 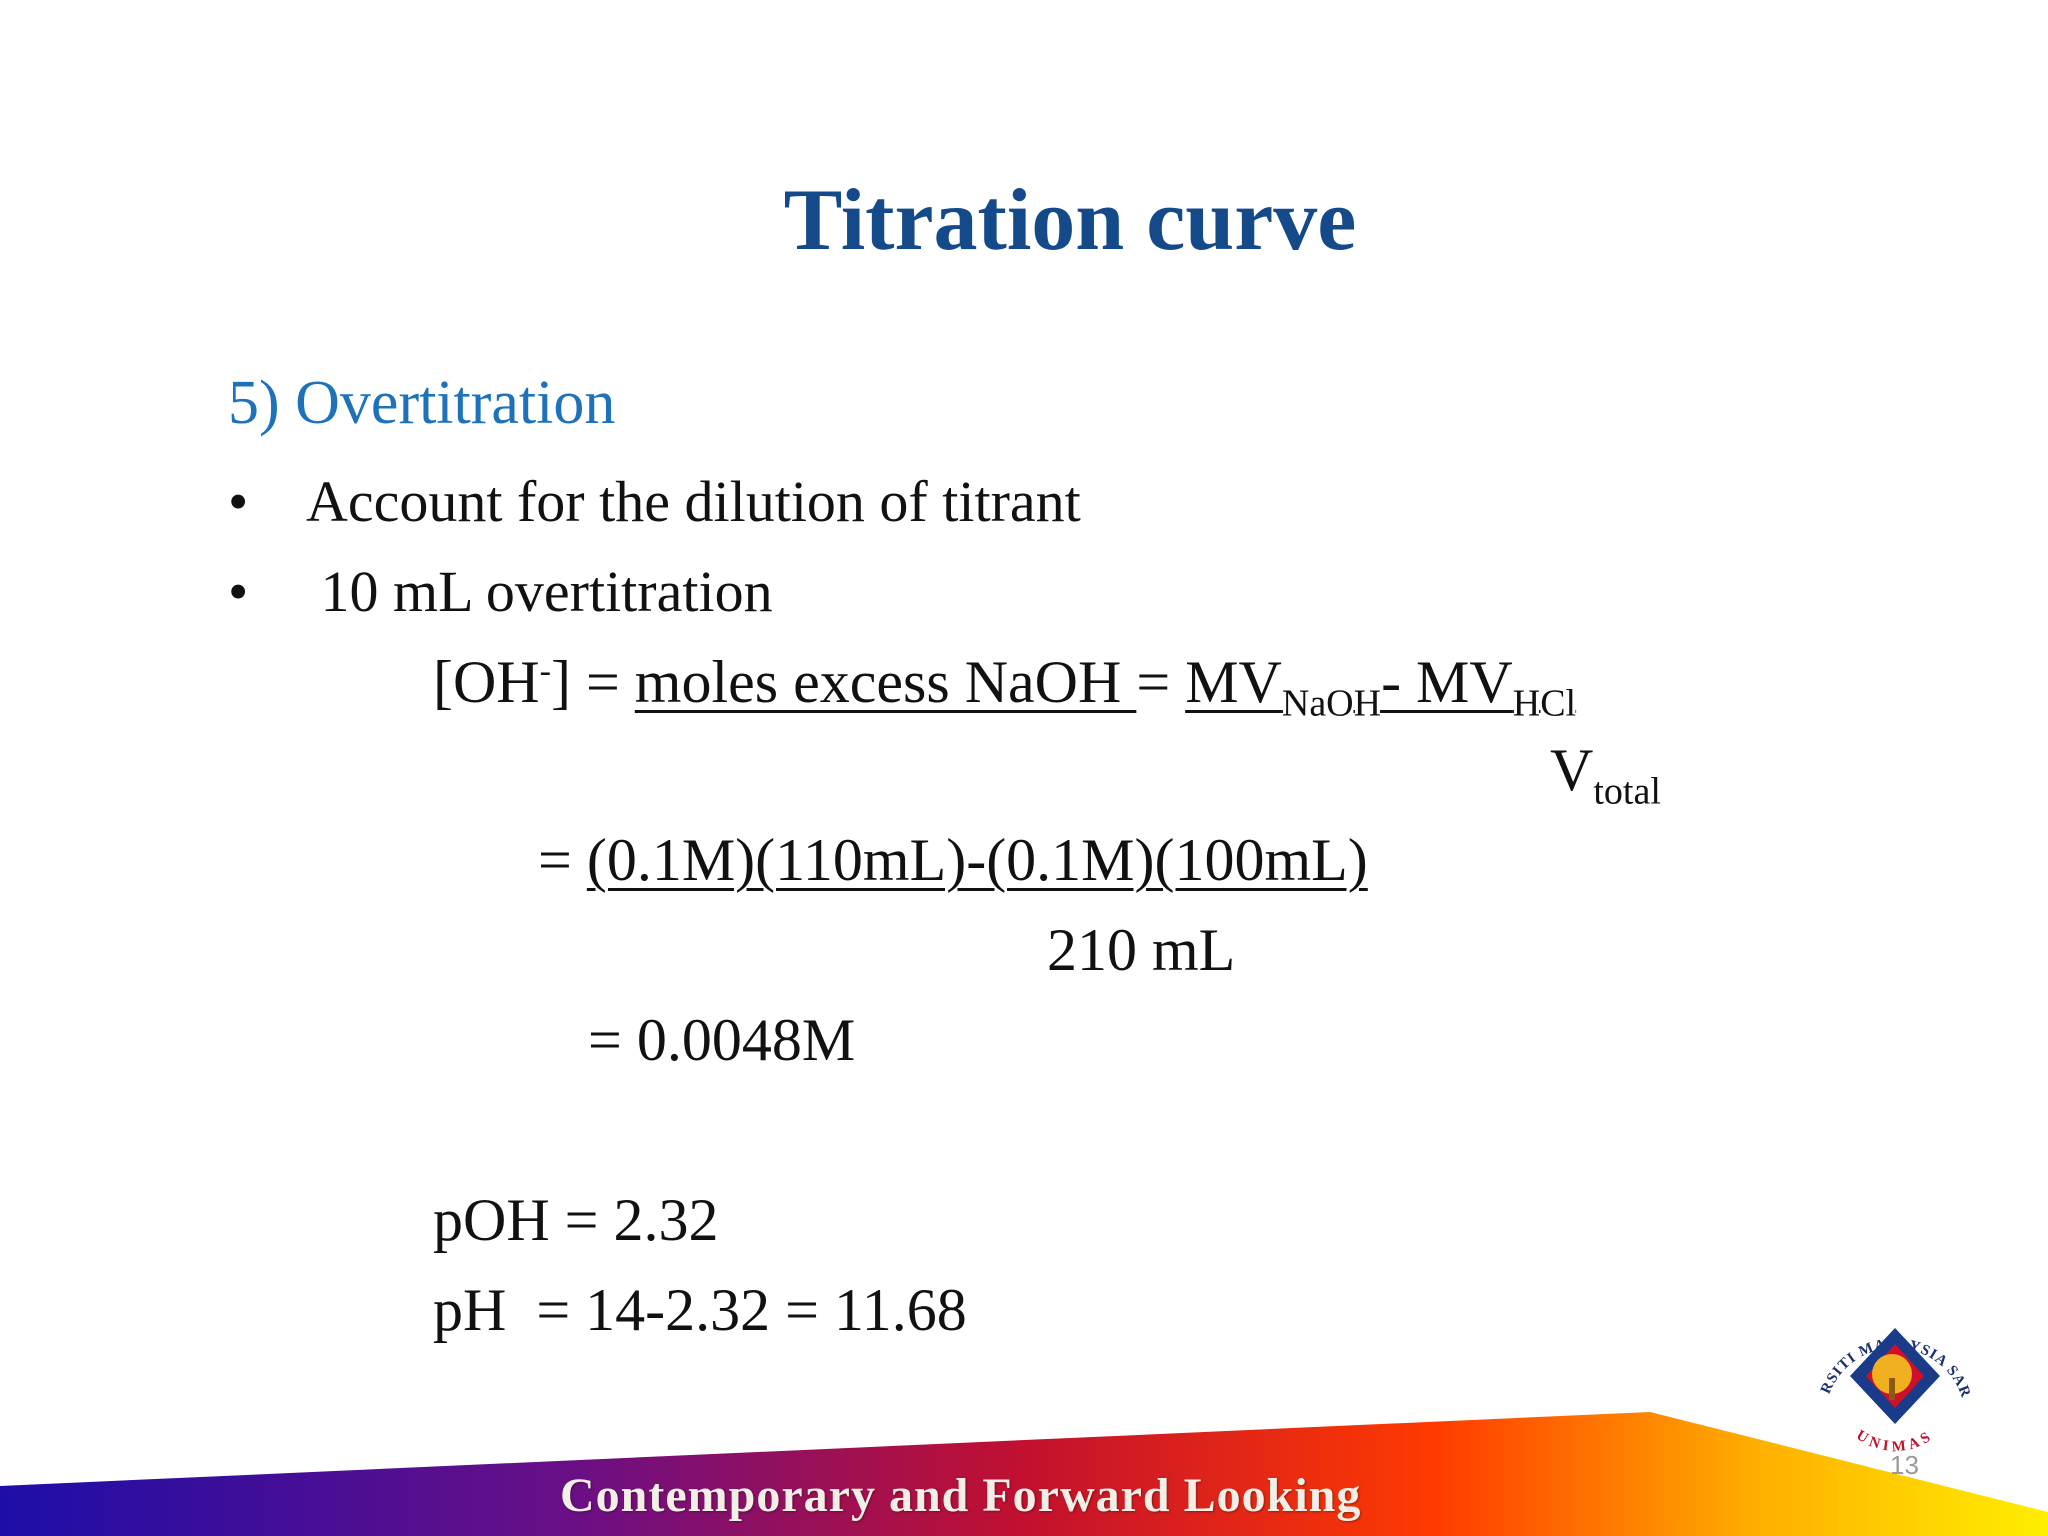 I want to click on equation-numerator-line: = (0.1M)(110mL)-(0.1M)(100mL), so click(x=953, y=860).